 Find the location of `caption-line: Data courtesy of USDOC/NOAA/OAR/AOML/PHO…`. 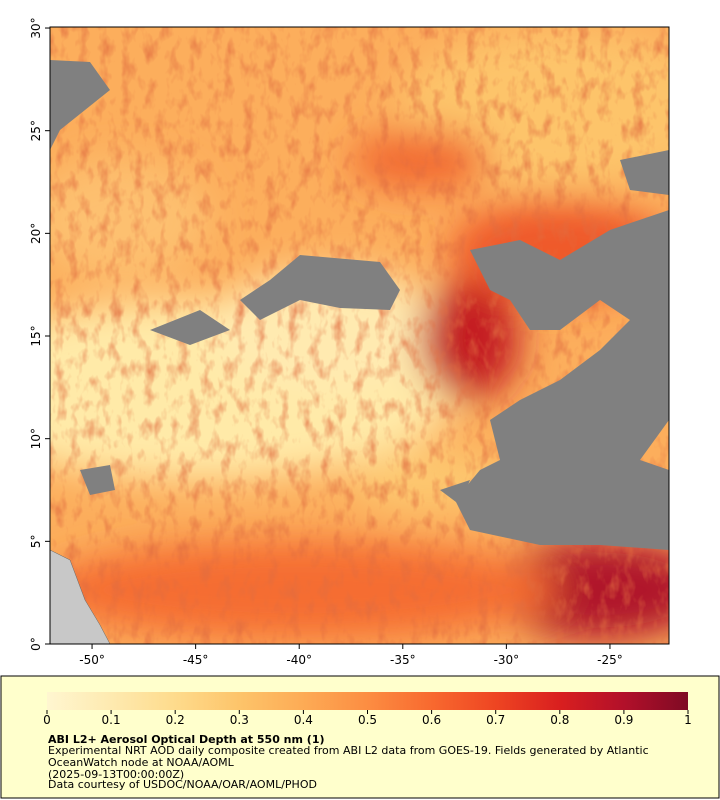

caption-line: Data courtesy of USDOC/NOAA/OAR/AOML/PHO… is located at coordinates (182, 784).